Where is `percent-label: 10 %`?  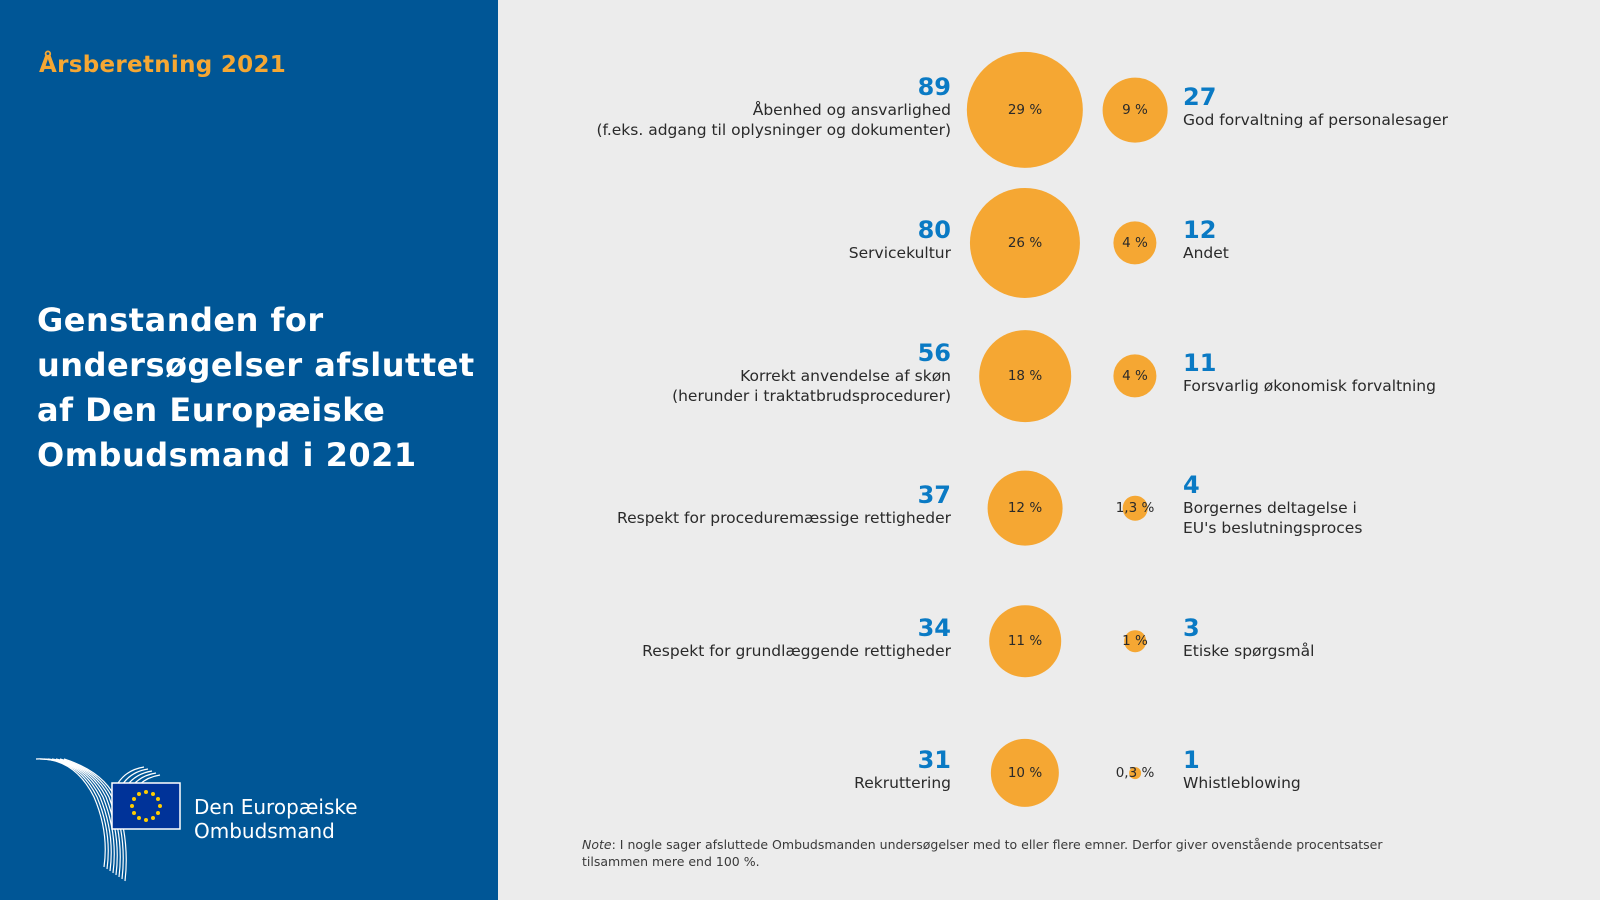
percent-label: 10 % is located at coordinates (1025, 773).